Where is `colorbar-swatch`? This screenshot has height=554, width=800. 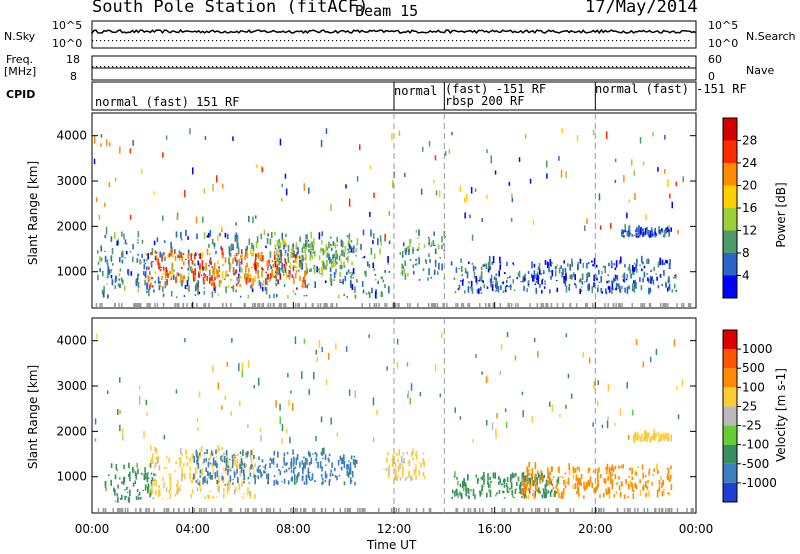
colorbar-swatch is located at coordinates (730, 397).